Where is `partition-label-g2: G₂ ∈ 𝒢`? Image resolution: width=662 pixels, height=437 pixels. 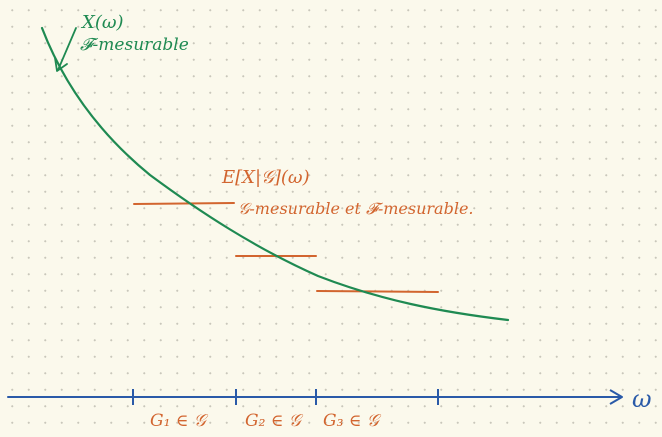 partition-label-g2: G₂ ∈ 𝒢 is located at coordinates (274, 421).